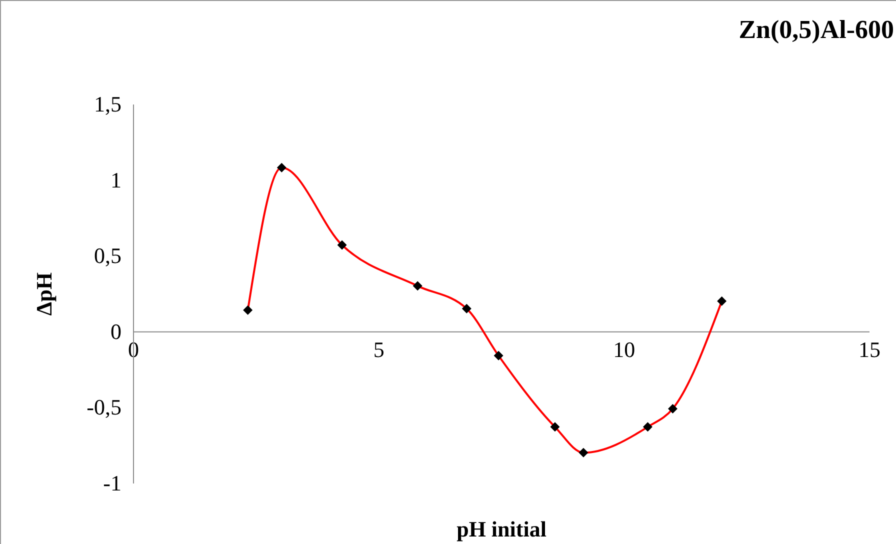  Describe the element at coordinates (501, 529) in the screenshot. I see `x-axis-title: pH initial` at that location.